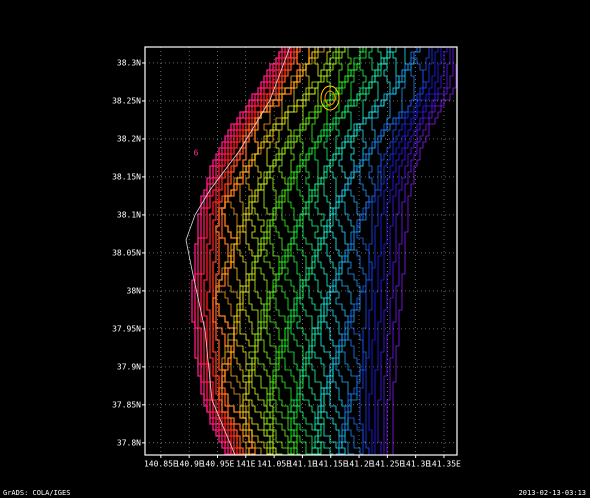 The height and width of the screenshot is (498, 590). I want to click on x-tick-label: 140.85E, so click(161, 464).